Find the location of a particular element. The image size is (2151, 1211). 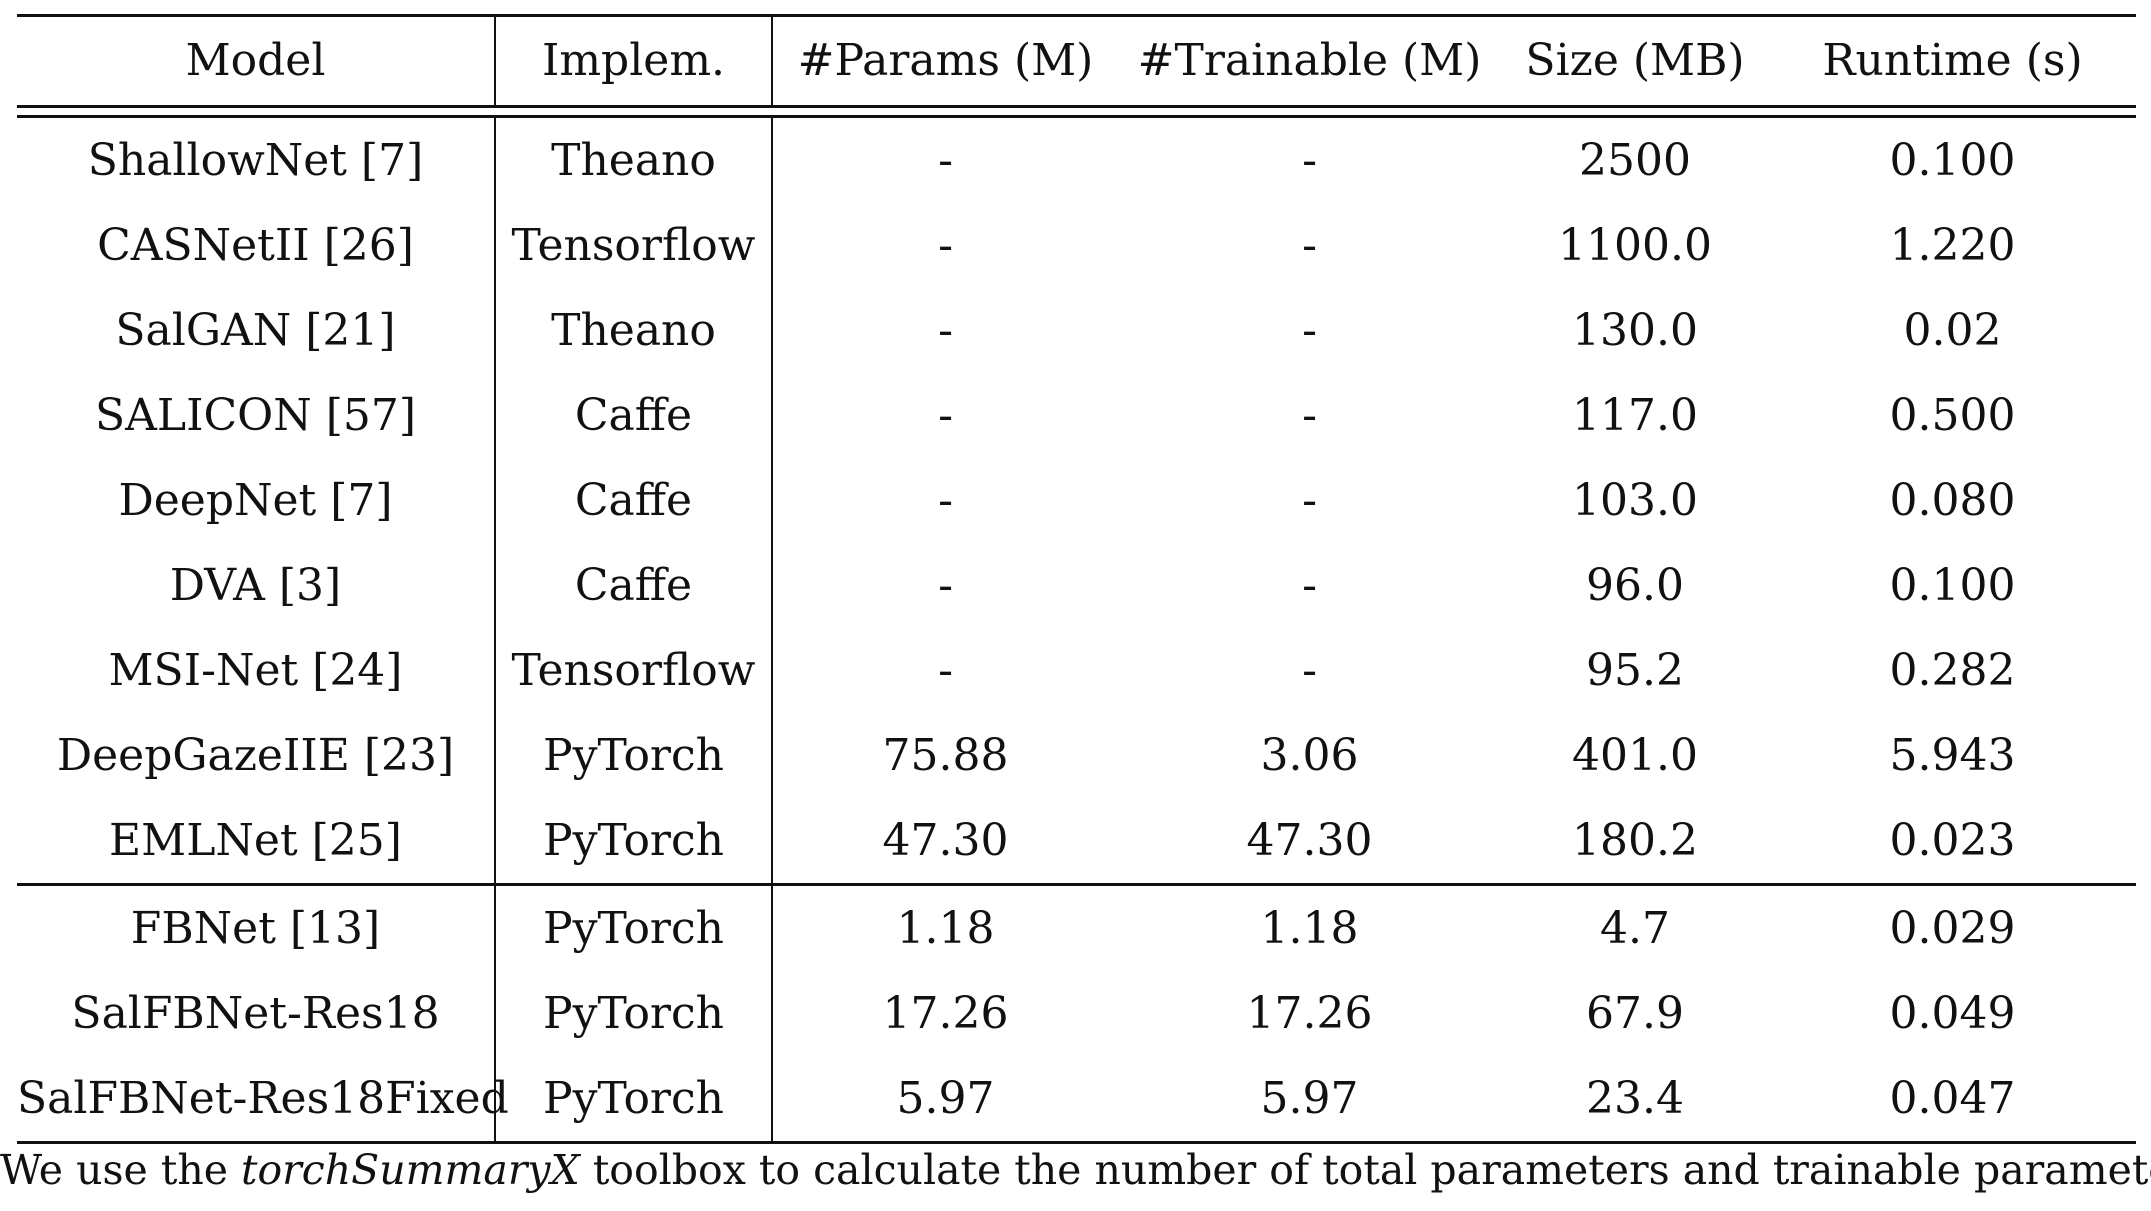

cell-model: FBNet [13] is located at coordinates (256, 927).